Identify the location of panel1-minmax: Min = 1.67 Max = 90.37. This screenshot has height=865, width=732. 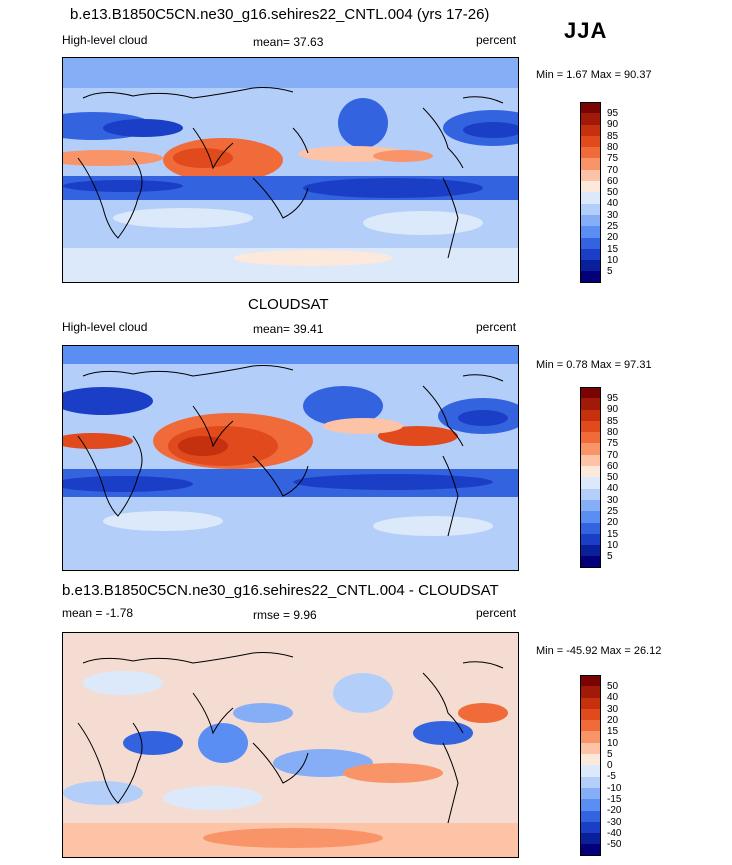
(594, 75).